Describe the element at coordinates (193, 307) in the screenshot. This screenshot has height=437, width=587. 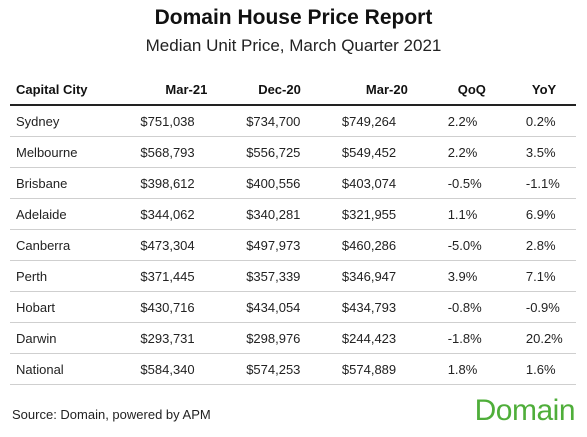
I see `value-cell: $430,716` at that location.